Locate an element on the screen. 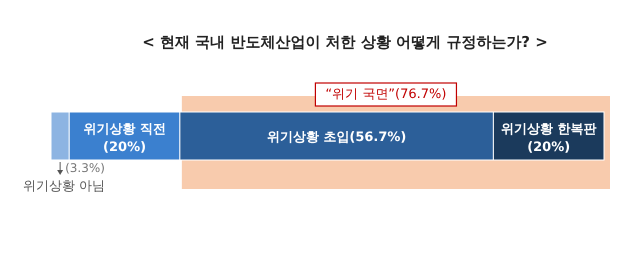 The height and width of the screenshot is (280, 636). band-label: “위기 국면”(76.7%) is located at coordinates (385, 94).